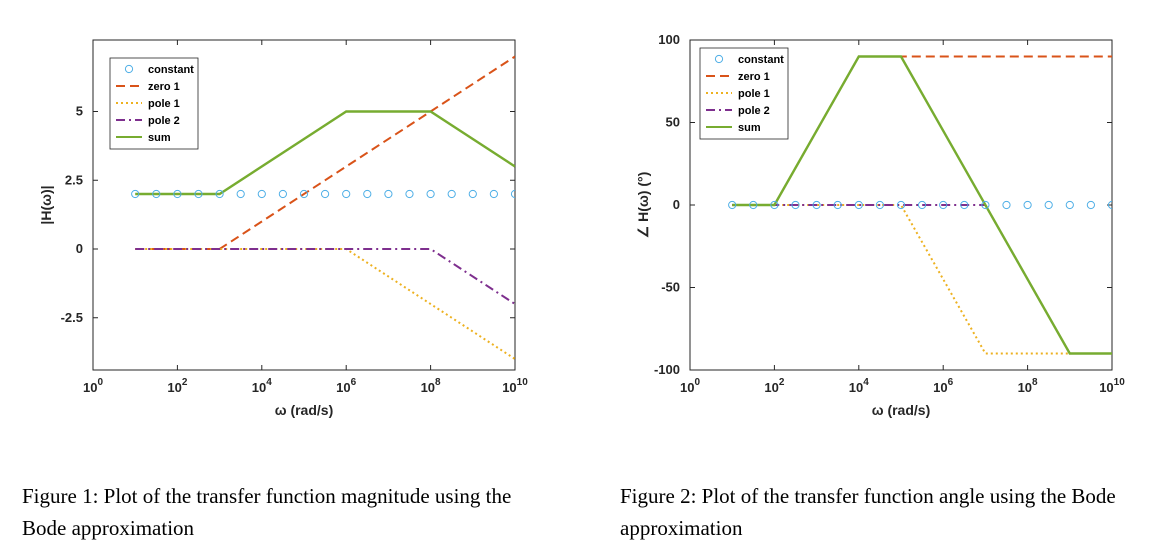  Describe the element at coordinates (72, 317) in the screenshot. I see `y-tick-label: -2.5` at that location.